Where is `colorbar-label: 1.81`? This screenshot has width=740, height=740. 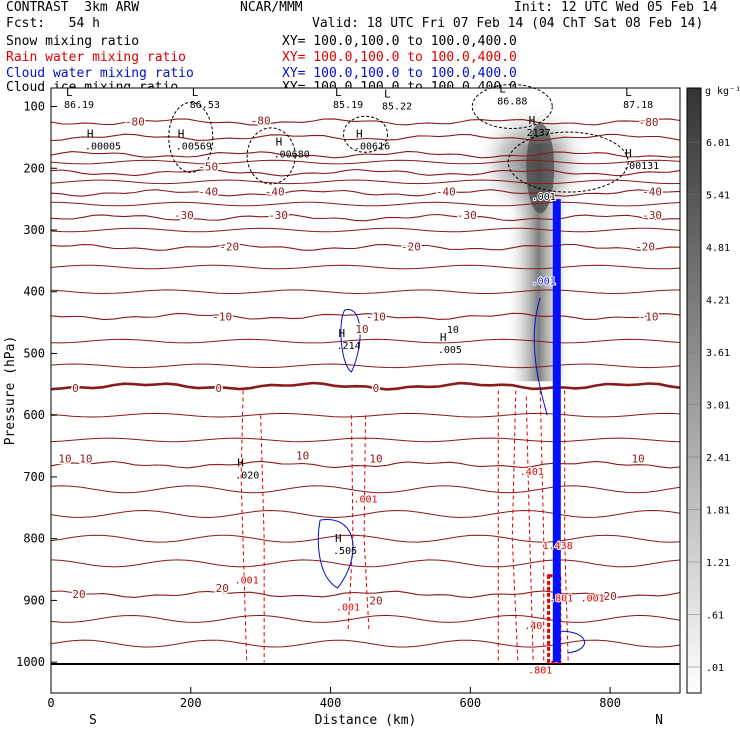 colorbar-label: 1.81 is located at coordinates (718, 511).